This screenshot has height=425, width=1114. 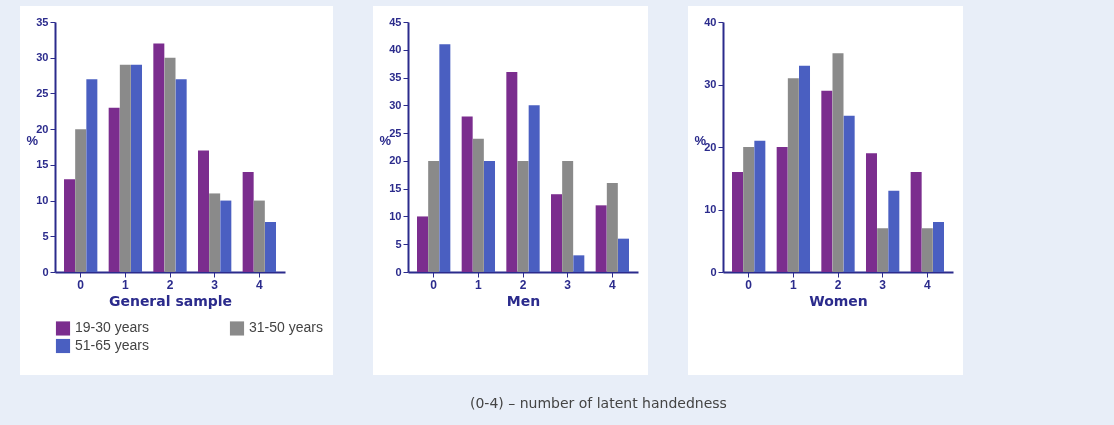 What do you see at coordinates (32, 140) in the screenshot?
I see `y-axis-title: %` at bounding box center [32, 140].